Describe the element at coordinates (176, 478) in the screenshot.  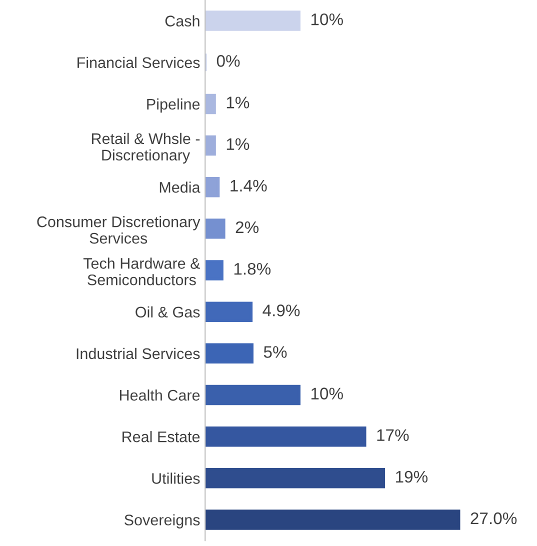
I see `y-tick-label: Utilities` at that location.